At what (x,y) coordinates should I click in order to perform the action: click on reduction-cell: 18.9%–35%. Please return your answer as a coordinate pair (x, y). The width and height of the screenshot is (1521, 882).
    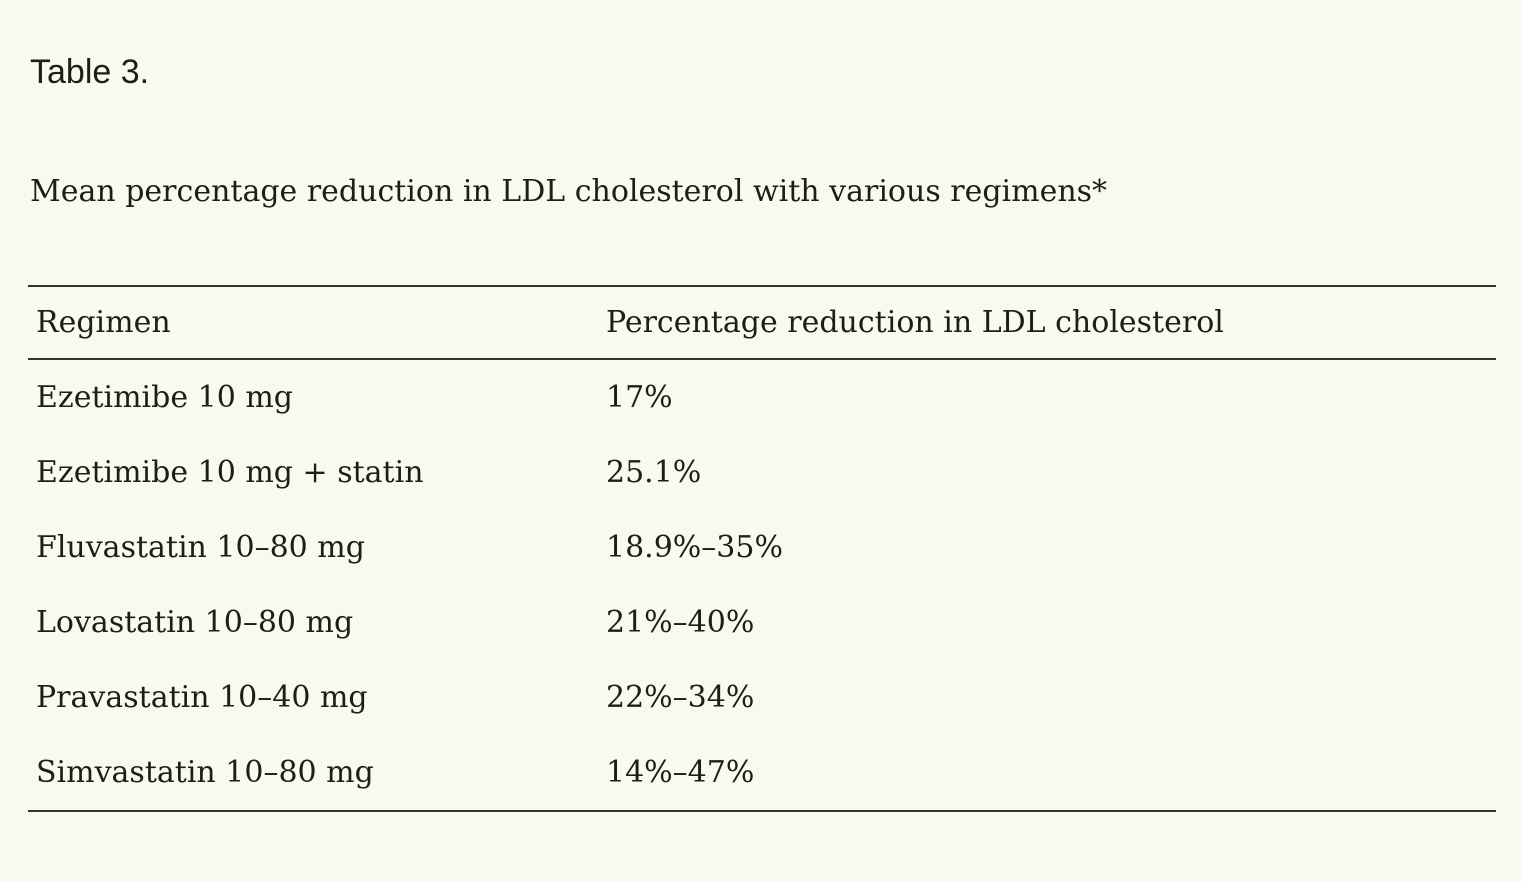
    Looking at the image, I should click on (694, 547).